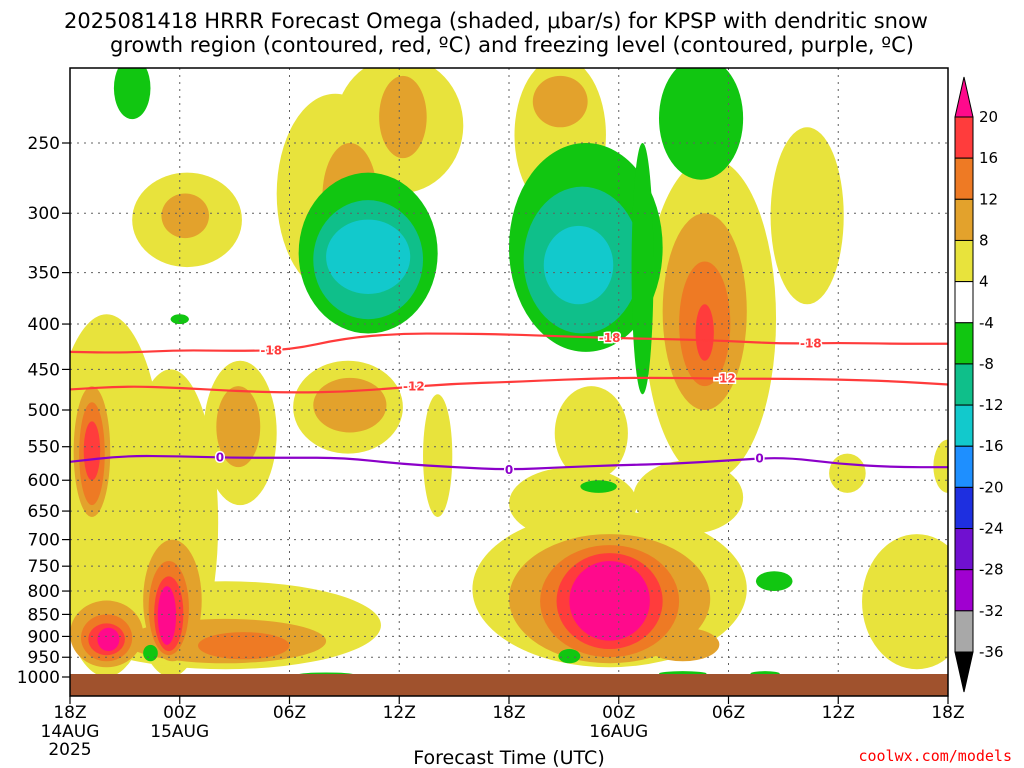 The image size is (1024, 768). I want to click on y-tick-label: 900, so click(44, 637).